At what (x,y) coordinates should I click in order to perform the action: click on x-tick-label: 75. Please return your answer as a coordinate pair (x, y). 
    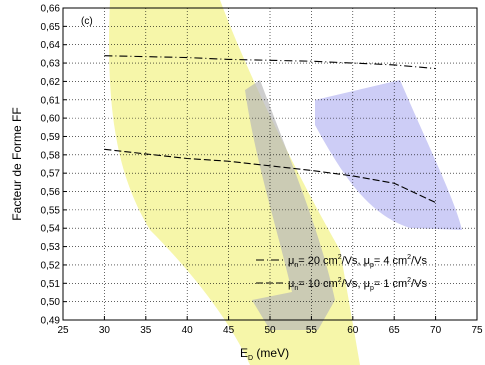
    Looking at the image, I should click on (477, 330).